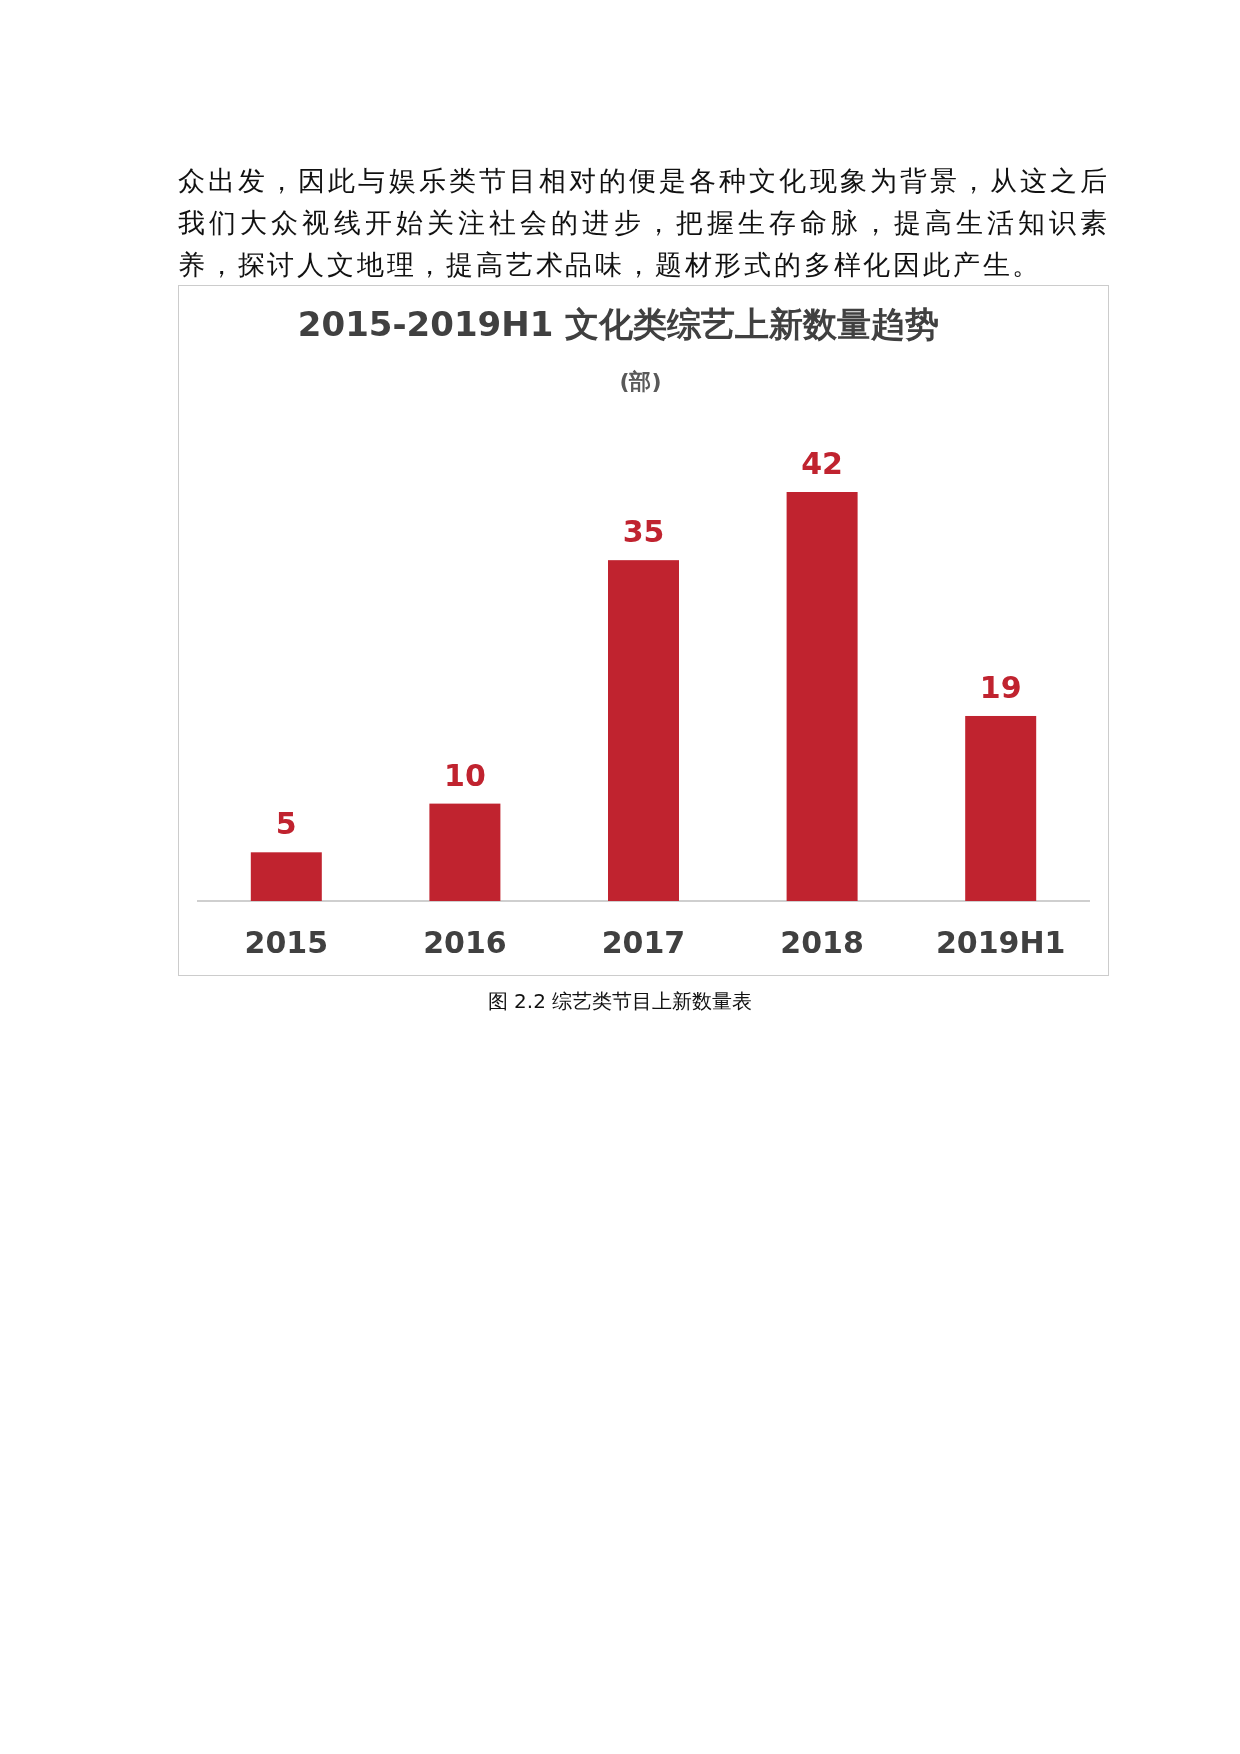 This screenshot has width=1240, height=1754. Describe the element at coordinates (822, 463) in the screenshot. I see `data-label: 42` at that location.